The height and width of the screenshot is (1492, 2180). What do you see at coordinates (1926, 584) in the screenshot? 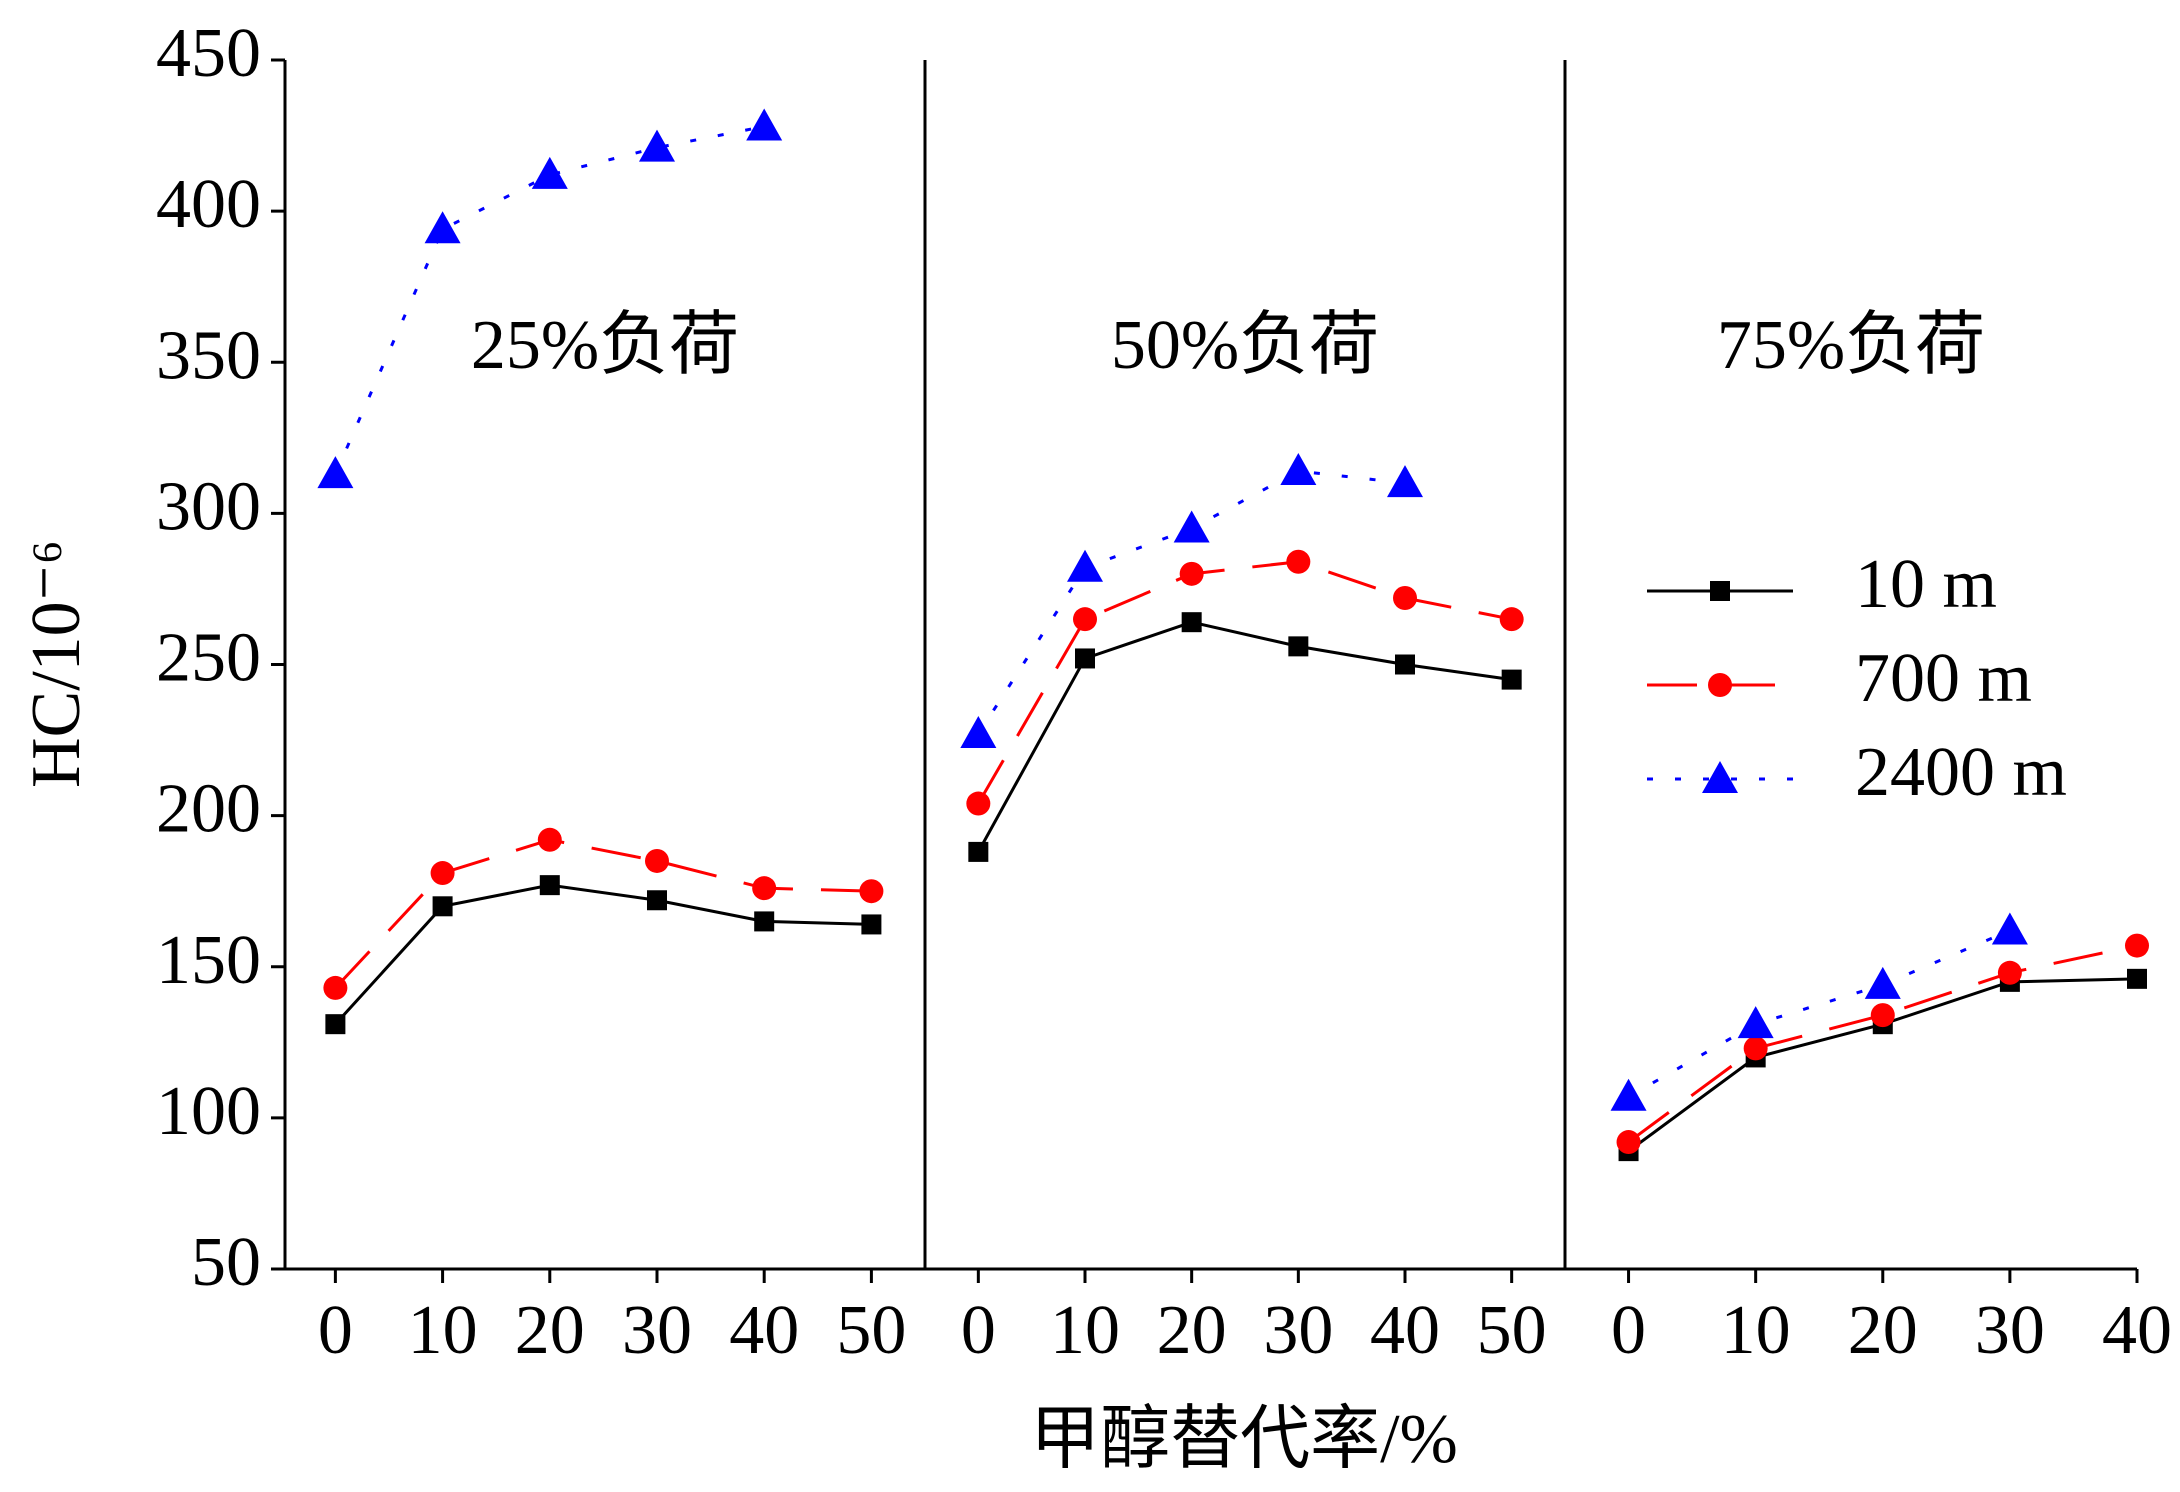
I see `legend-label: 10 m` at bounding box center [1926, 584].